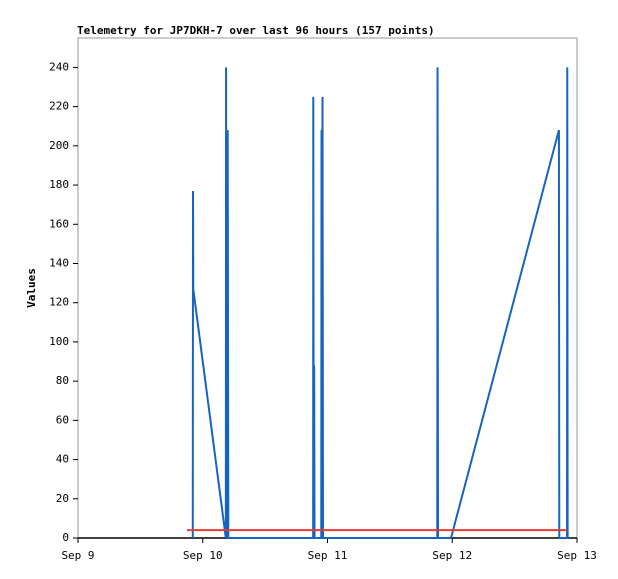 This screenshot has width=618, height=579. Describe the element at coordinates (62, 419) in the screenshot. I see `y-tick-label: 60` at that location.